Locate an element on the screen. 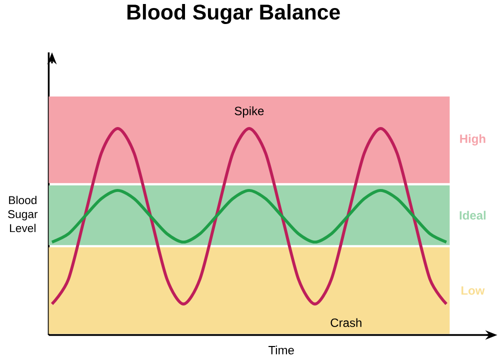 The width and height of the screenshot is (500, 358). chart-title: Blood Sugar Balance is located at coordinates (233, 14).